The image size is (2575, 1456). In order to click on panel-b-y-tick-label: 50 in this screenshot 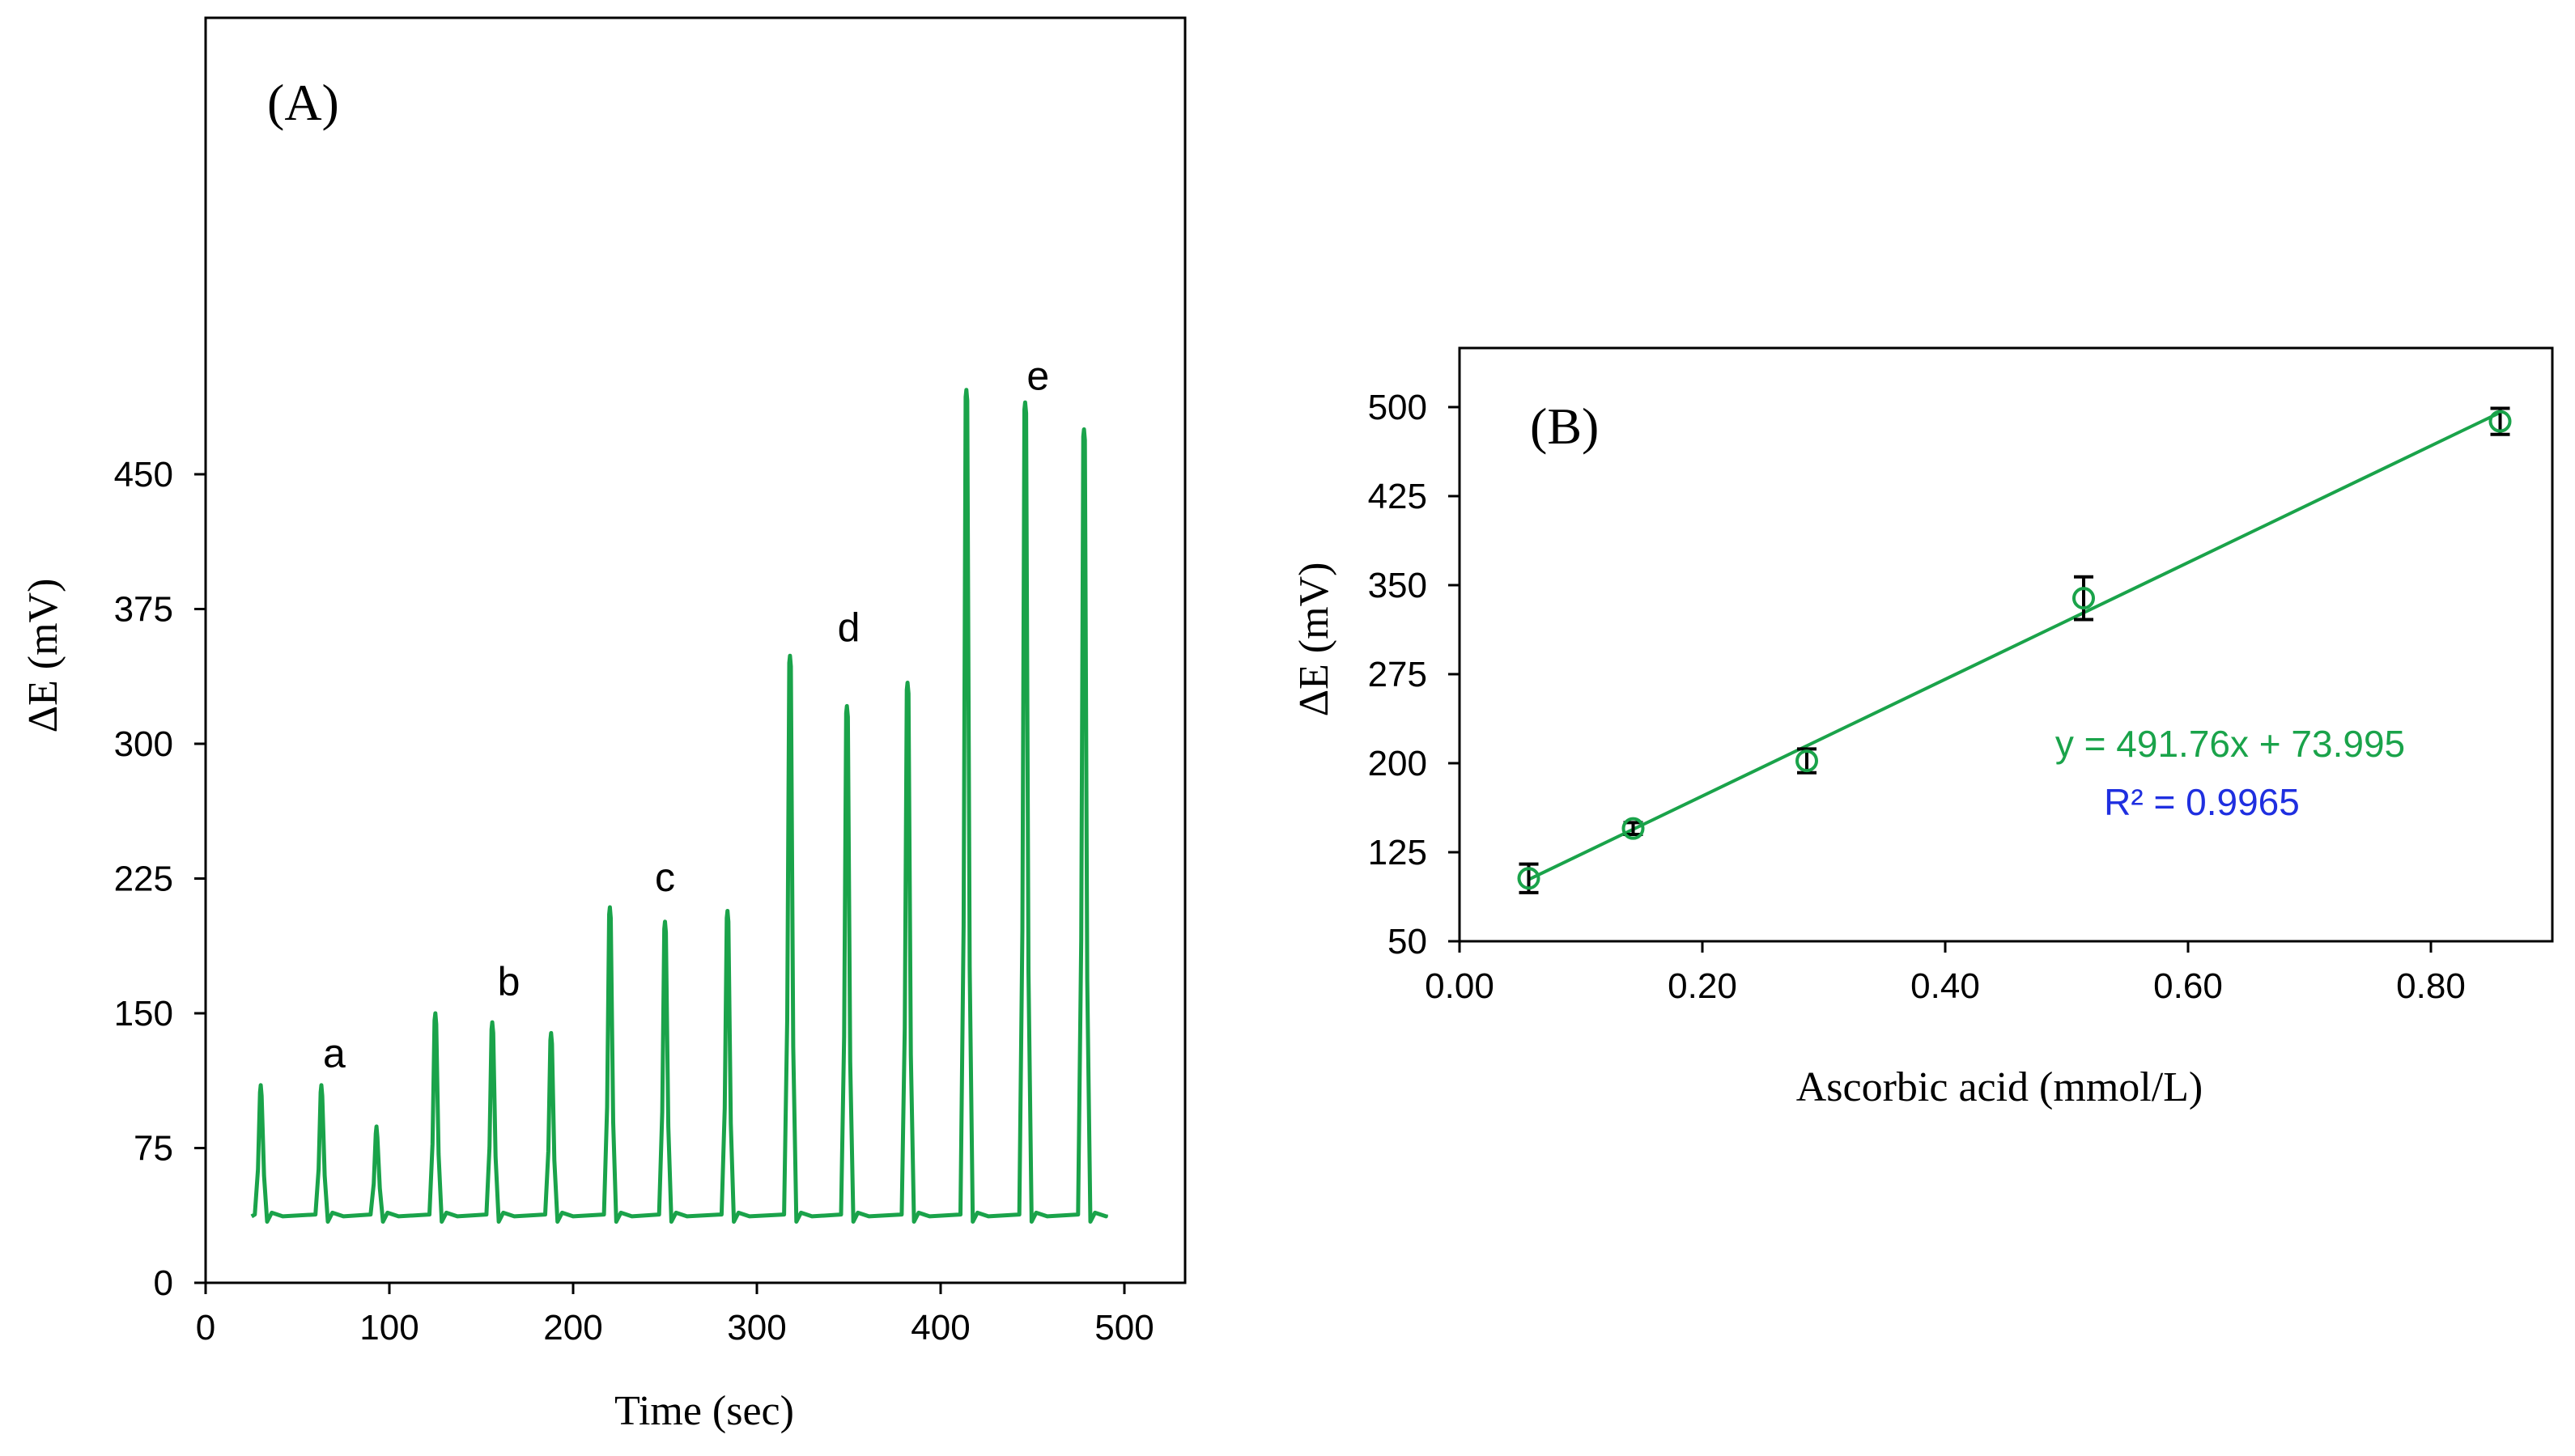, I will do `click(1407, 941)`.